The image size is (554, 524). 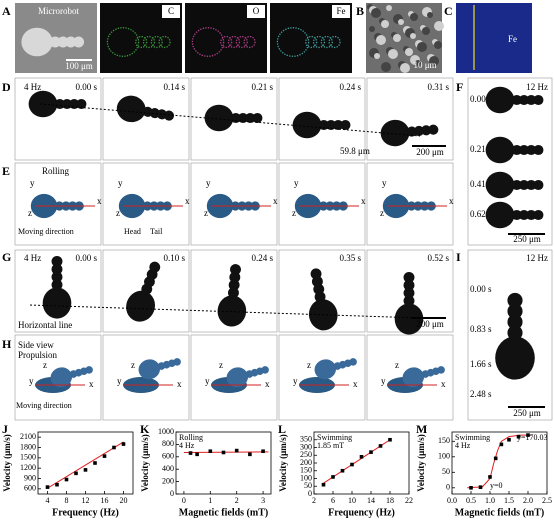 I want to click on frequency-label: 12 Hz, so click(x=537, y=87).